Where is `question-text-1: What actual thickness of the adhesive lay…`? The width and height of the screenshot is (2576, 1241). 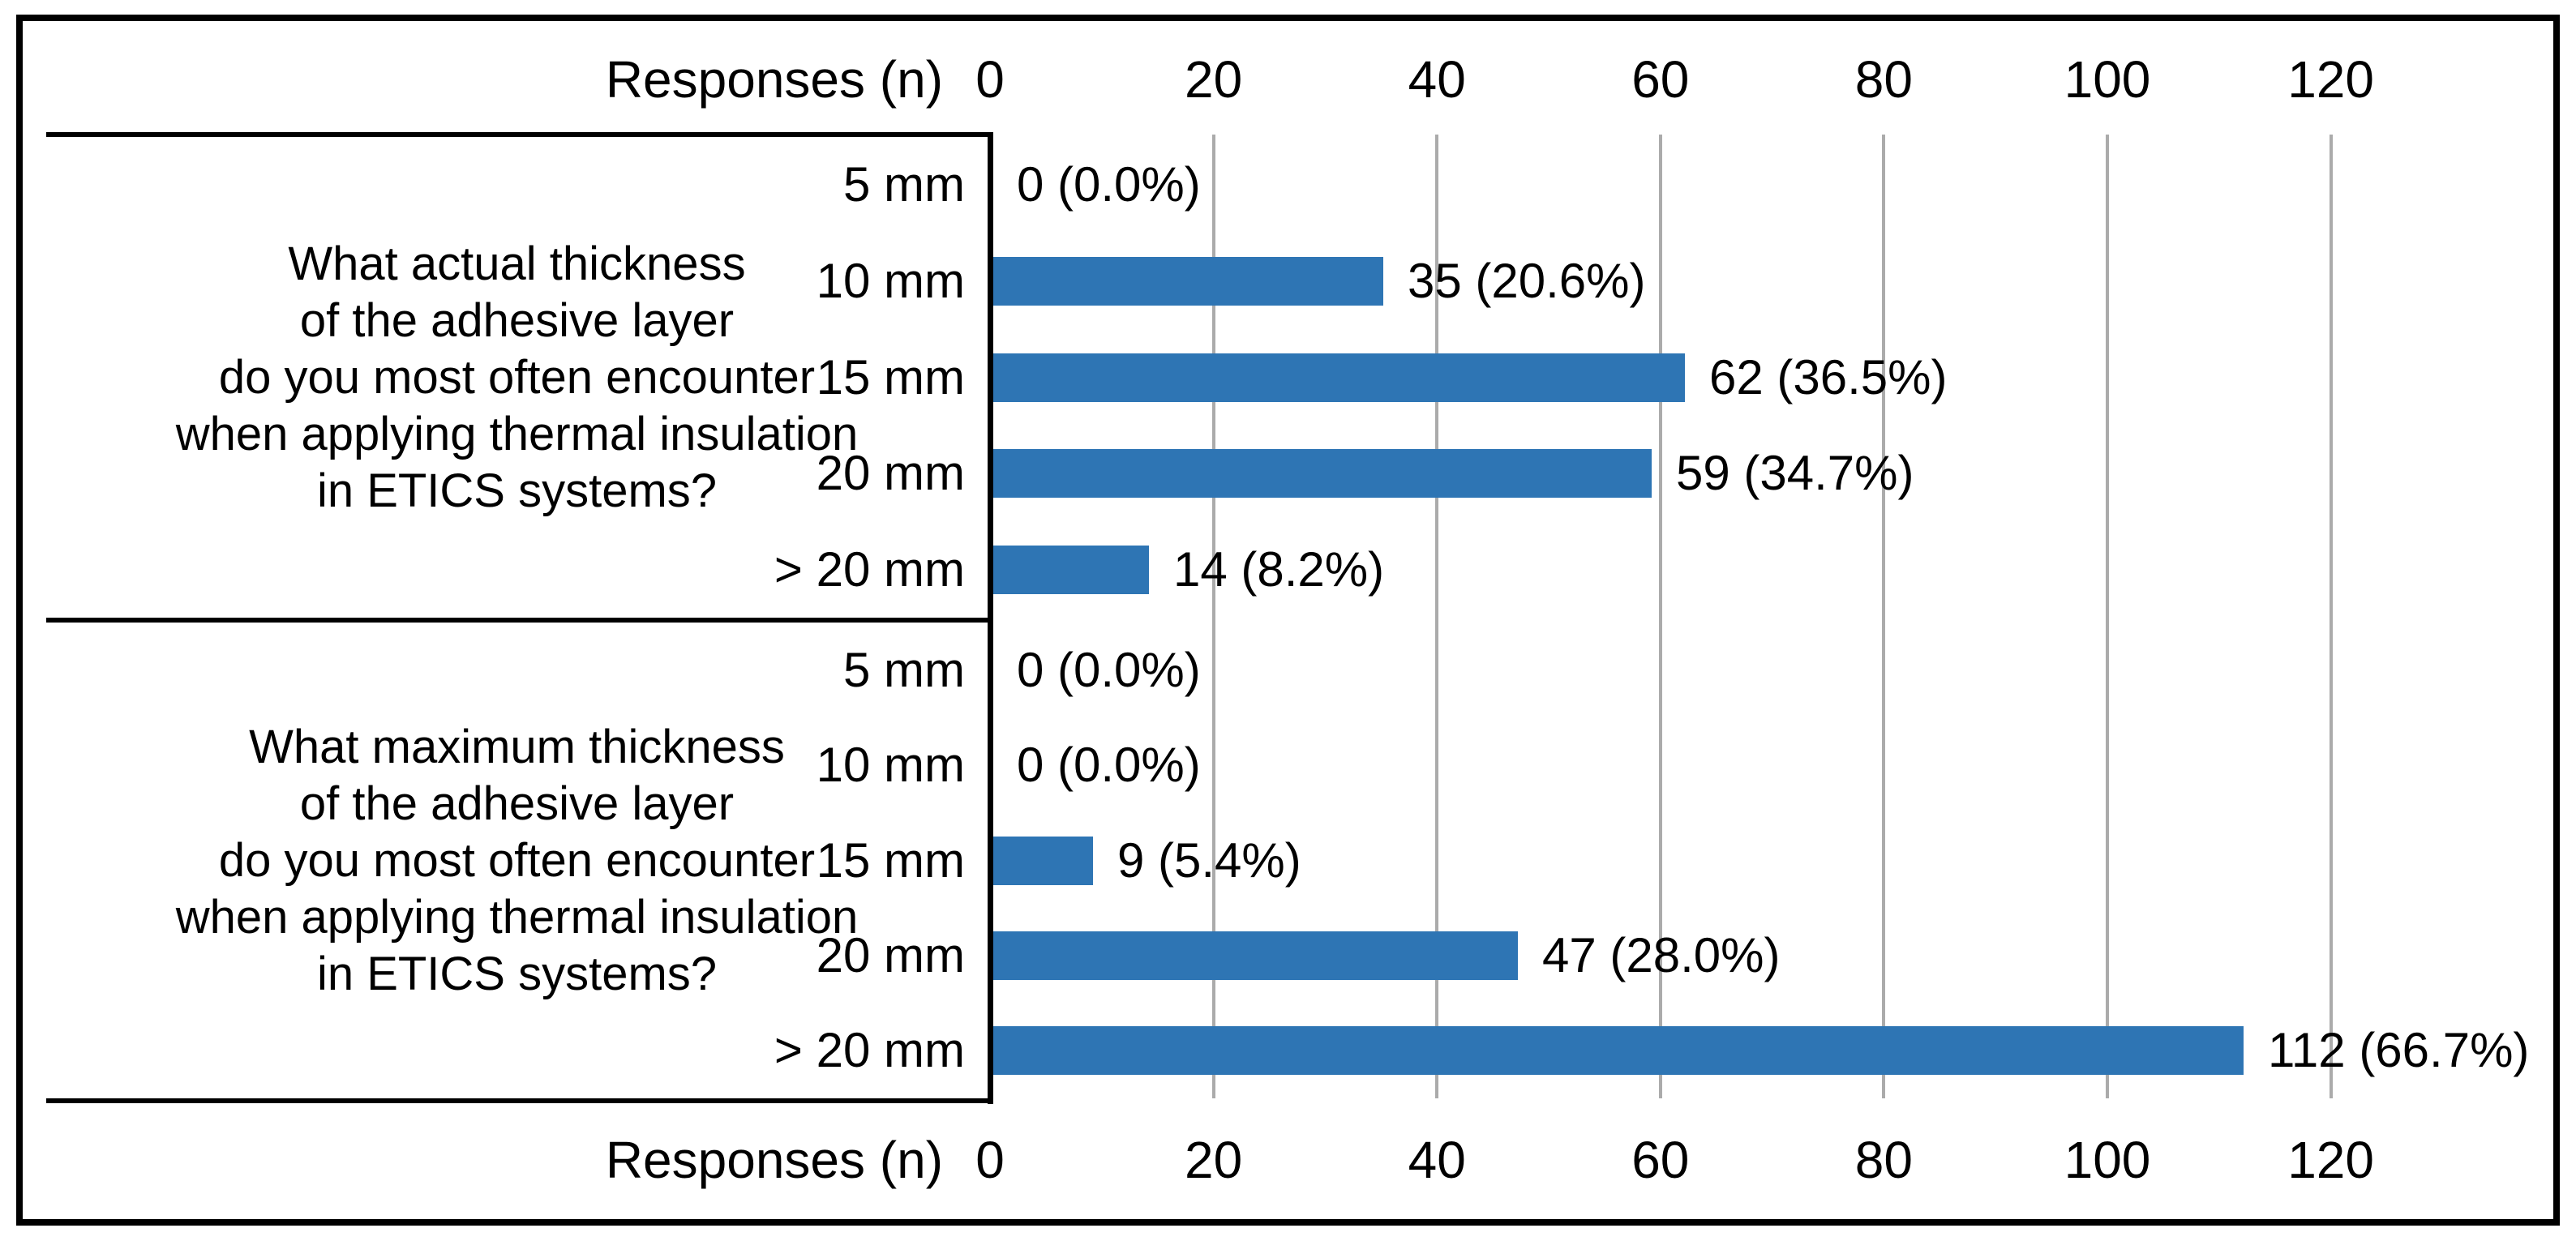
question-text-1: What actual thickness of the adhesive lay… is located at coordinates (517, 378).